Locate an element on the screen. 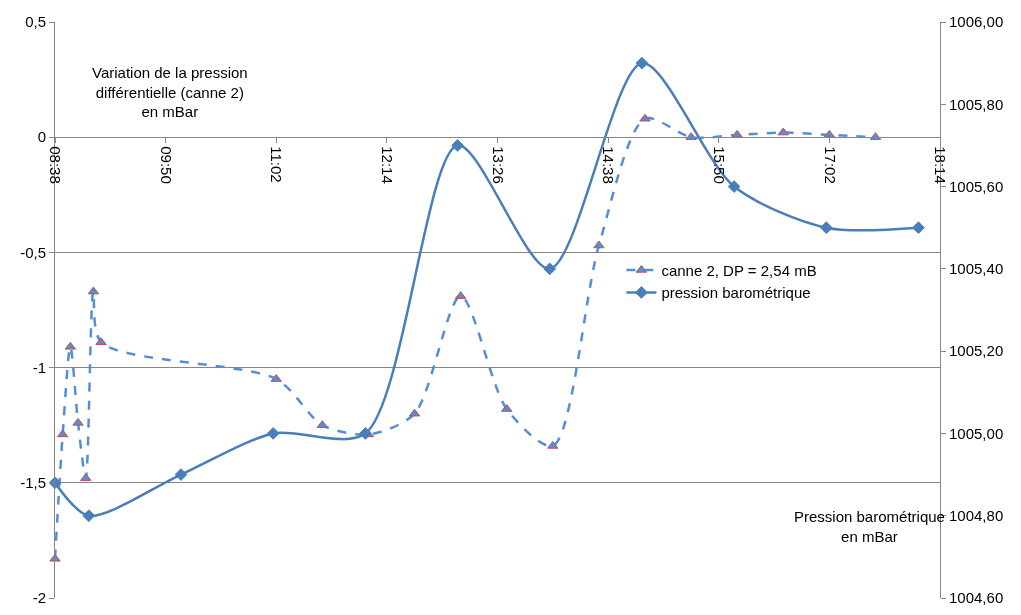  y-tick-label: 0,5 is located at coordinates (35, 22).